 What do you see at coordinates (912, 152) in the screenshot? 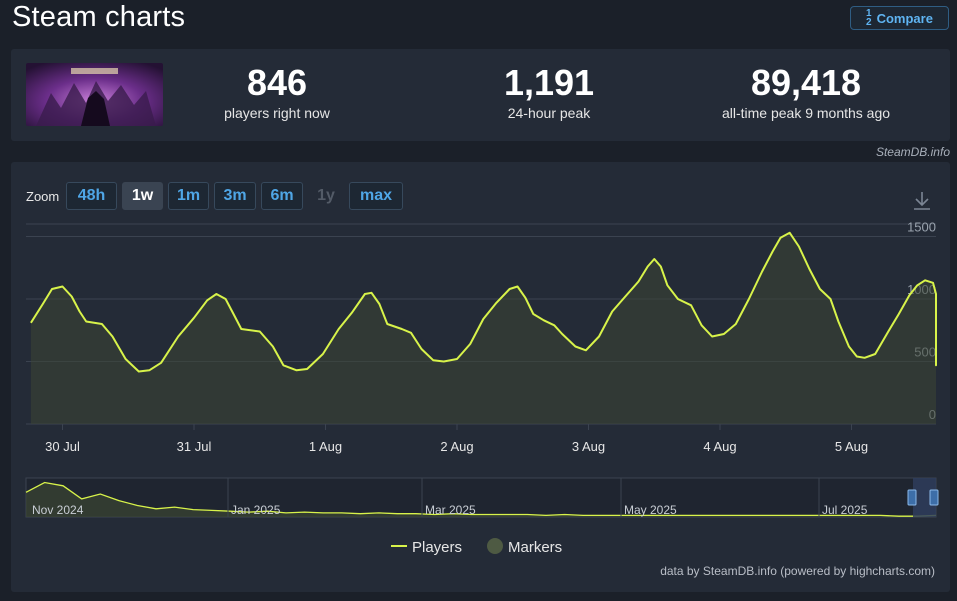
I see `attribution-text: SteamDB.info` at bounding box center [912, 152].